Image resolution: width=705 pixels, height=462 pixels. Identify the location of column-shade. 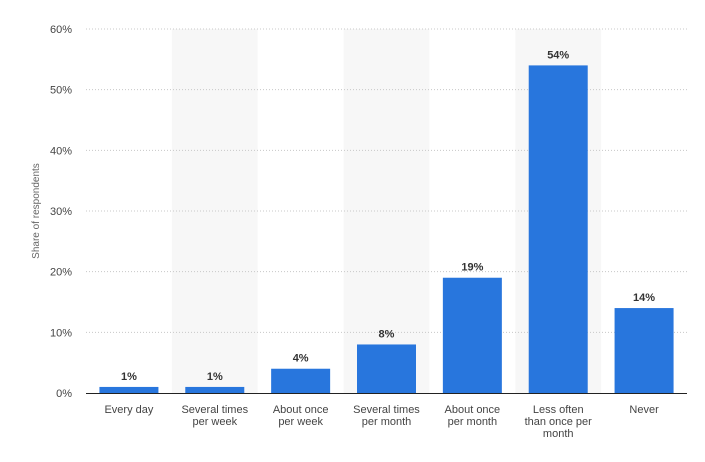
(214, 211).